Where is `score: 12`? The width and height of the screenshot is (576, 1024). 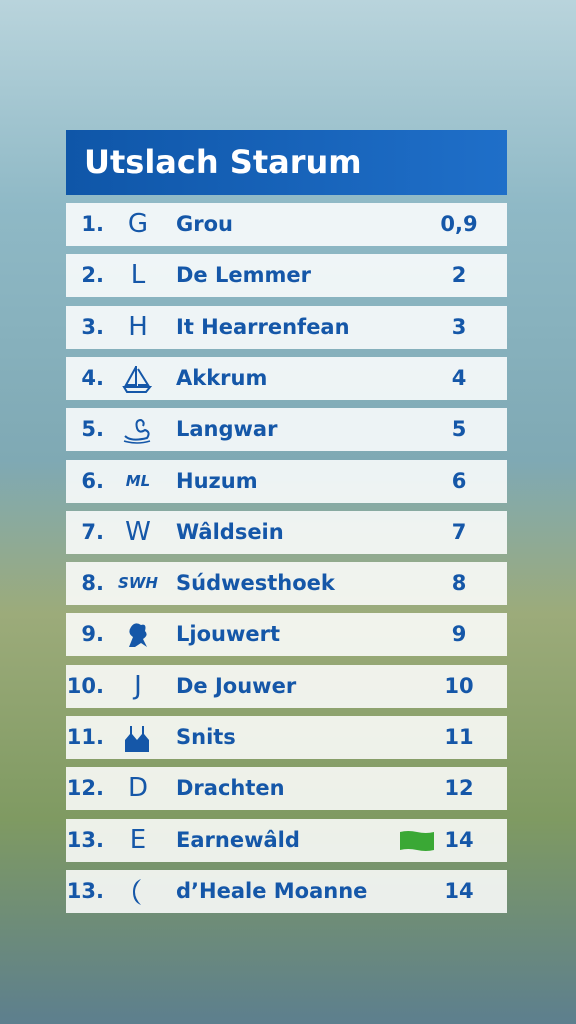
score: 12 is located at coordinates (459, 788).